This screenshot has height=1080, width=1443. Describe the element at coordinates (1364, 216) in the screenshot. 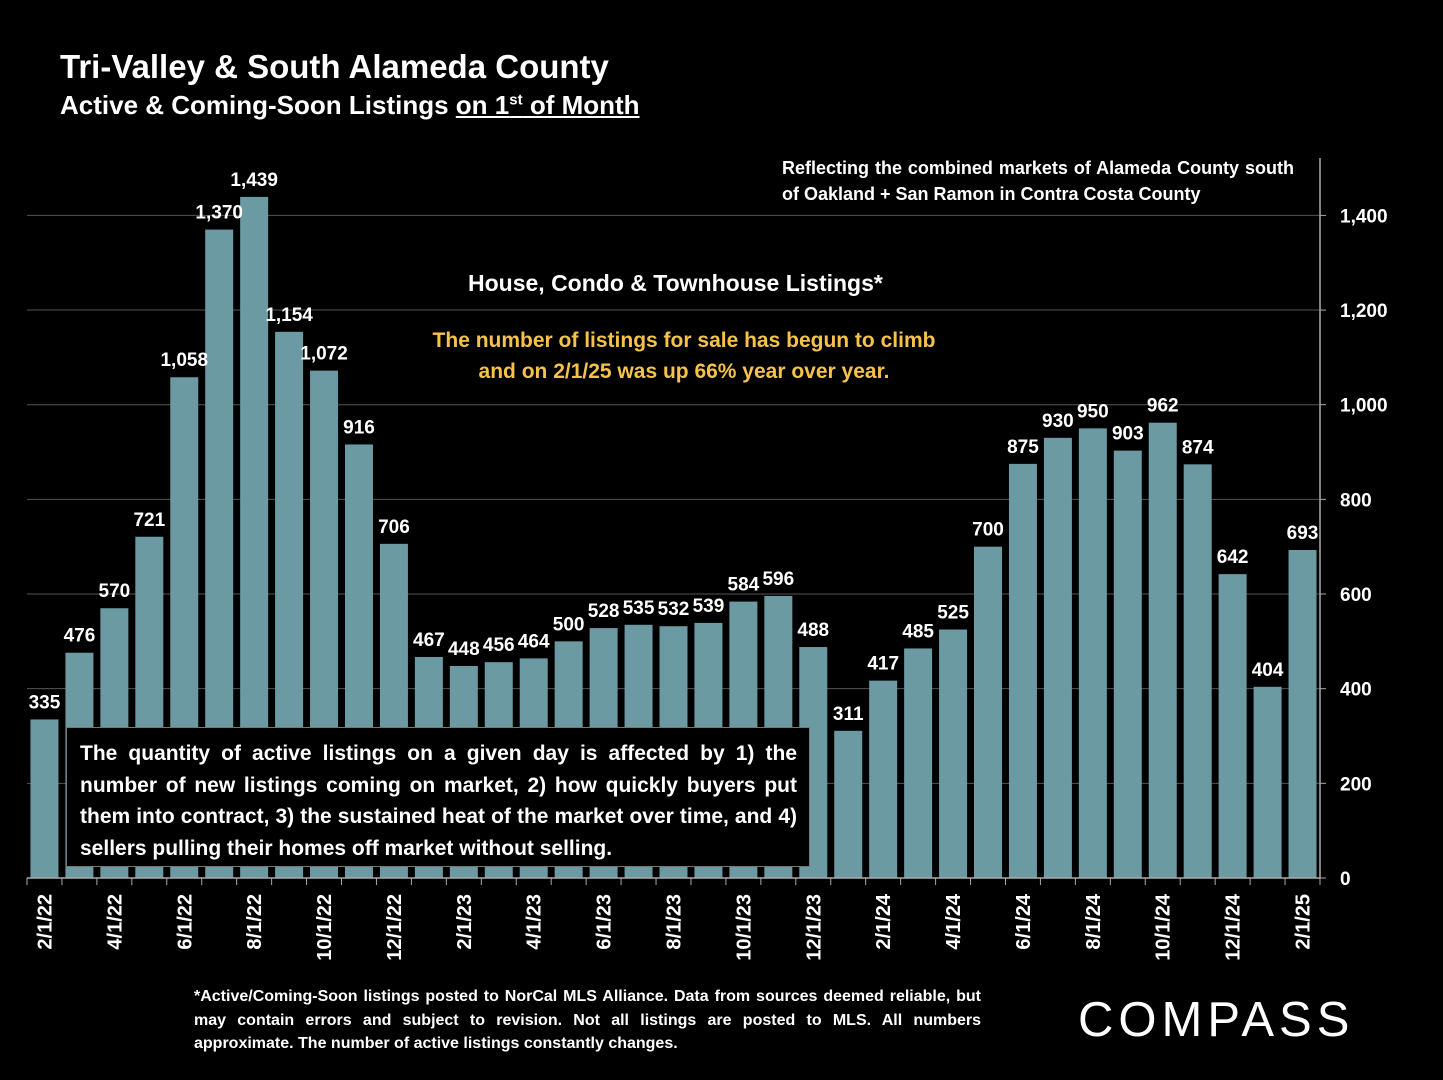

I see `y-tick-label: 1,400` at that location.